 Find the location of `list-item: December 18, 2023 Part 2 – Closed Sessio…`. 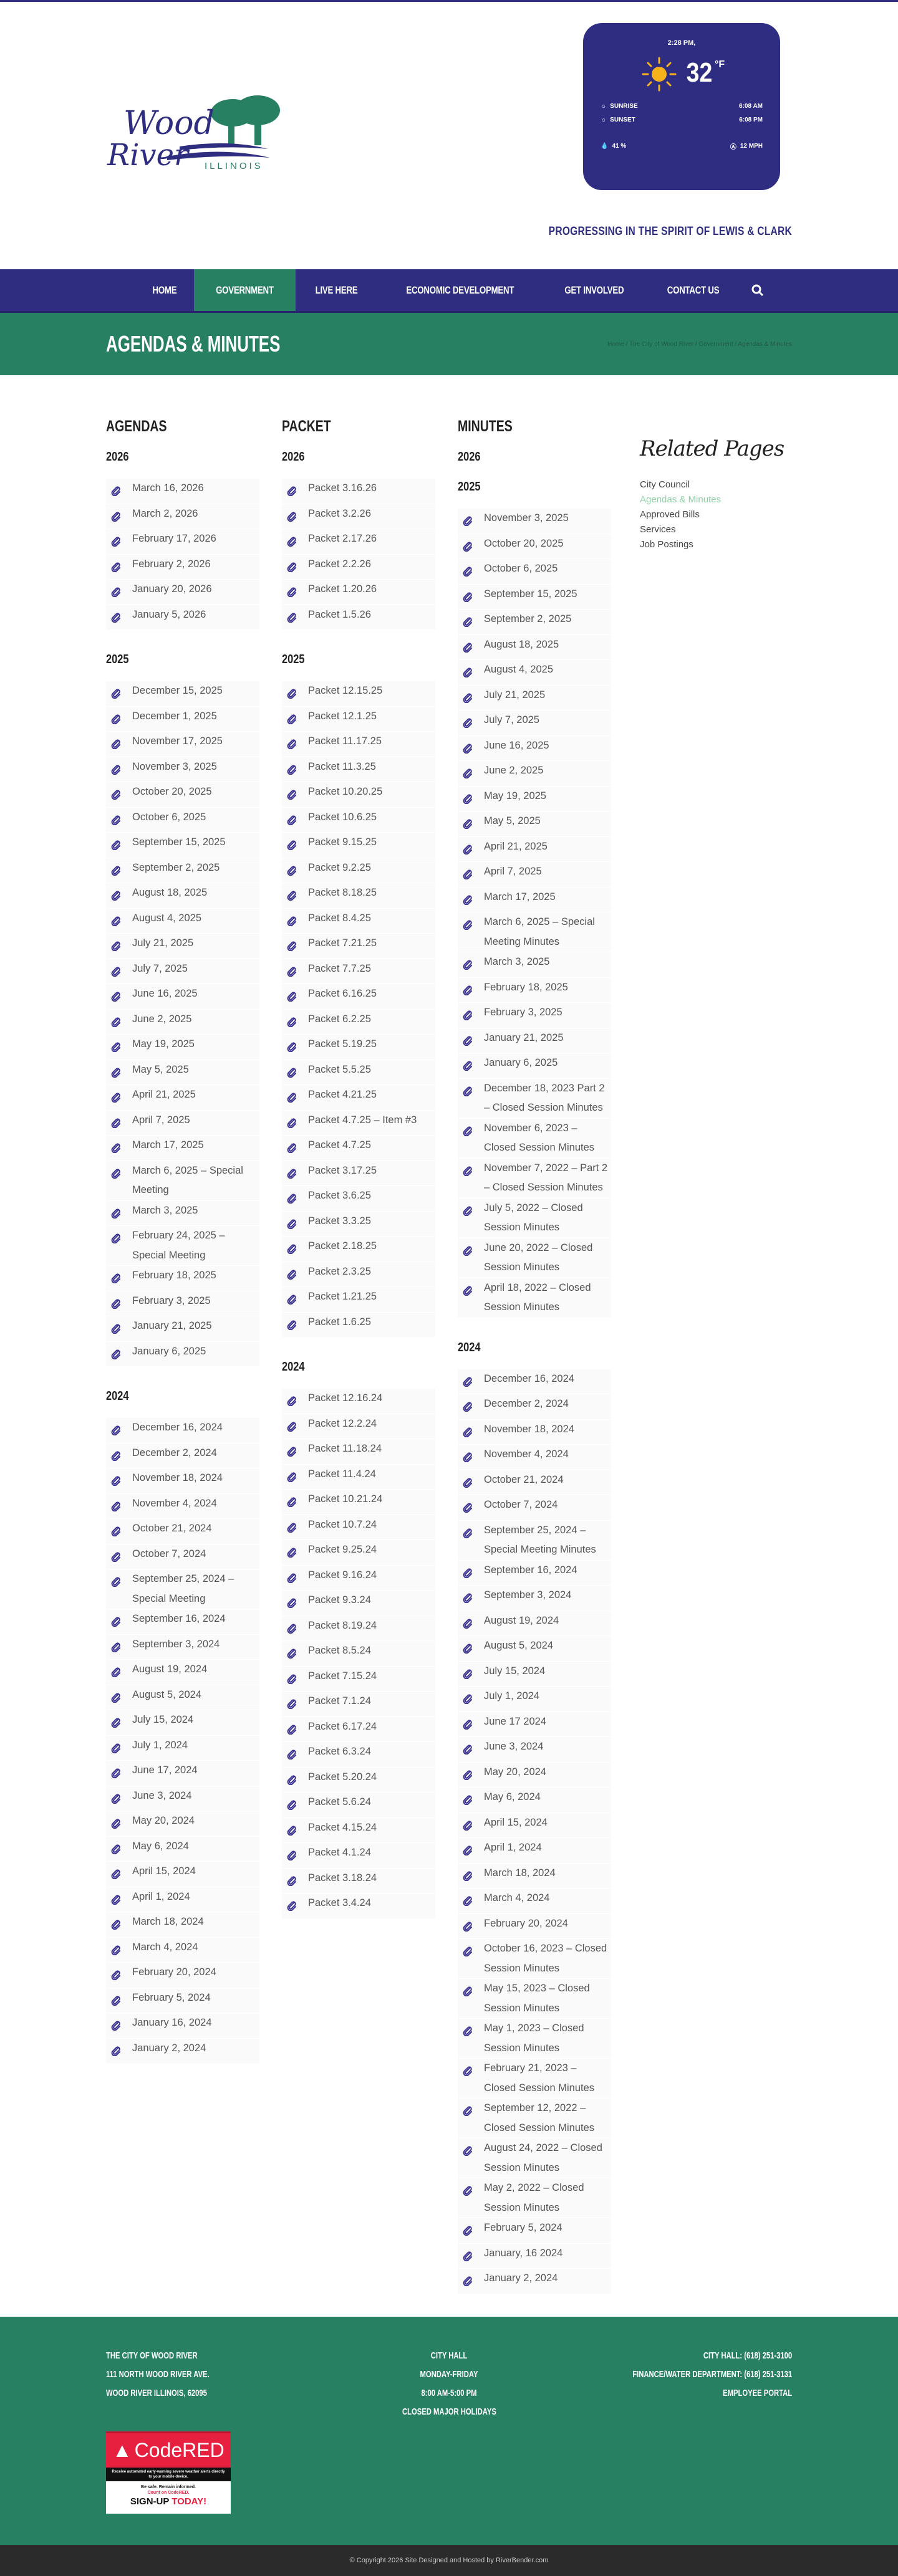

list-item: December 18, 2023 Part 2 – Closed Sessio… is located at coordinates (534, 1099).